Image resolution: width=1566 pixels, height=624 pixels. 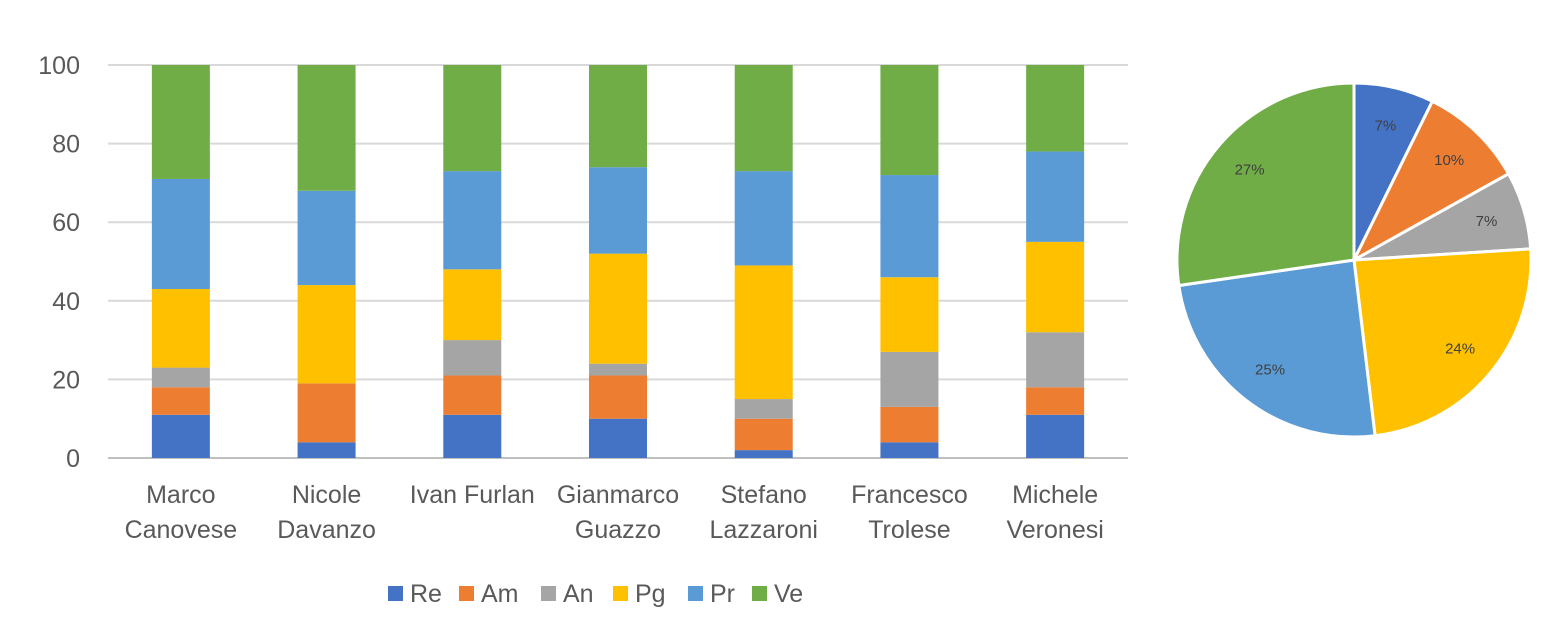 What do you see at coordinates (695, 593) in the screenshot?
I see `legend-swatch-pr` at bounding box center [695, 593].